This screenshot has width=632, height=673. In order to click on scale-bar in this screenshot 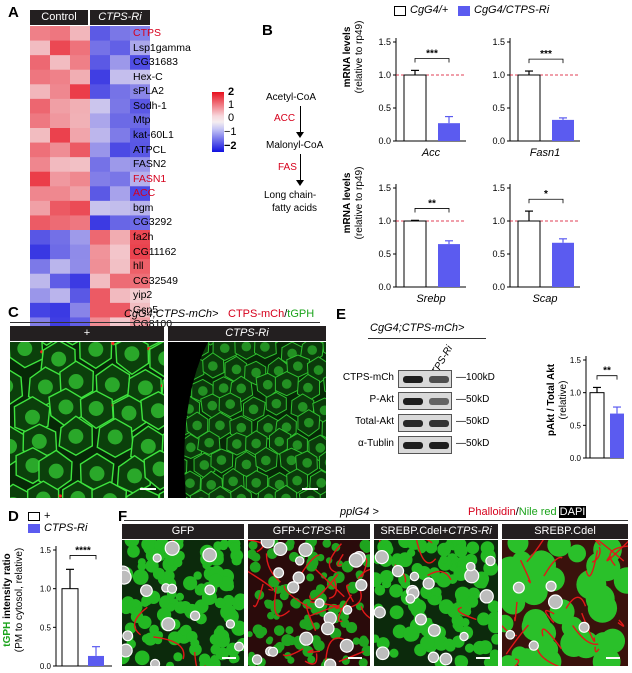, I will do `click(355, 658)`.